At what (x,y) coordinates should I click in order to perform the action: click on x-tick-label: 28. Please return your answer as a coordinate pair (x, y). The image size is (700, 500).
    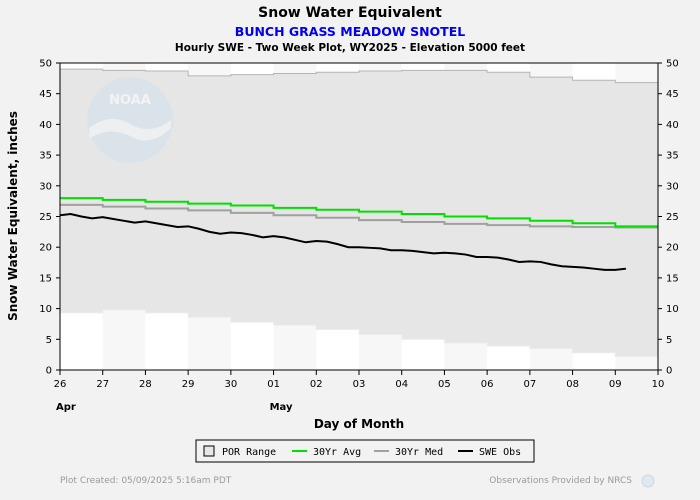
    Looking at the image, I should click on (145, 384).